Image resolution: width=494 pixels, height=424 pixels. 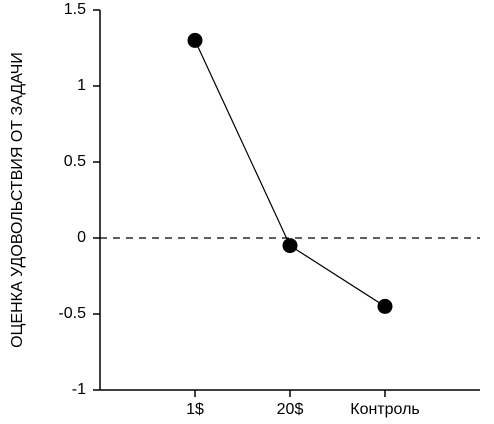 What do you see at coordinates (79, 389) in the screenshot?
I see `y-tick-label: -1` at bounding box center [79, 389].